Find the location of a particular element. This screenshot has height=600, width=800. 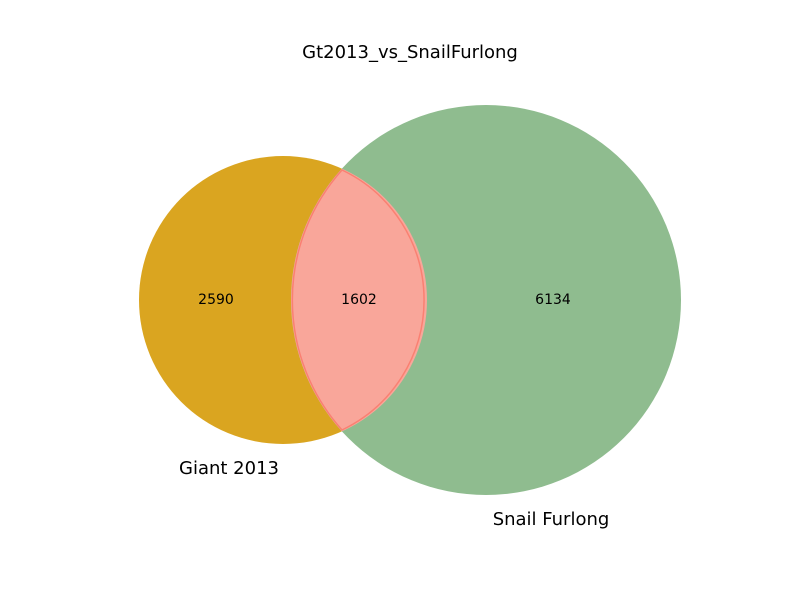

count-intersection: 1602 is located at coordinates (359, 300).